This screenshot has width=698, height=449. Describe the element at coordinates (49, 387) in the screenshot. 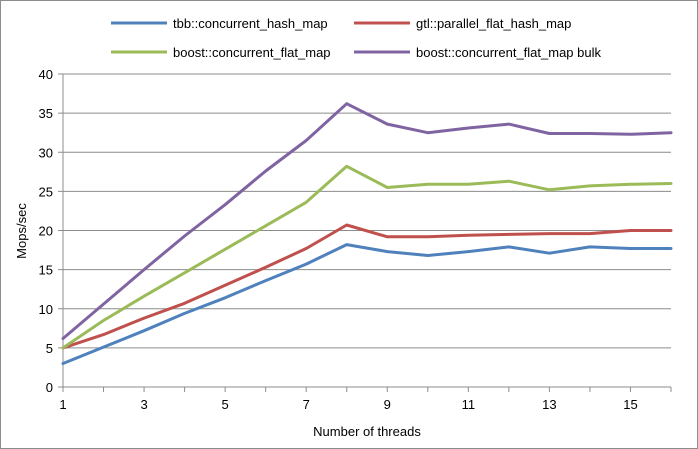

I see `y-tick-label: 0` at that location.